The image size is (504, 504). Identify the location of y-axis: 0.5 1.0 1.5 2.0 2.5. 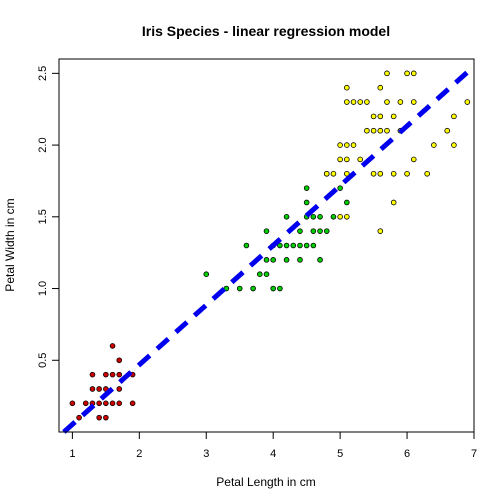
(48, 217).